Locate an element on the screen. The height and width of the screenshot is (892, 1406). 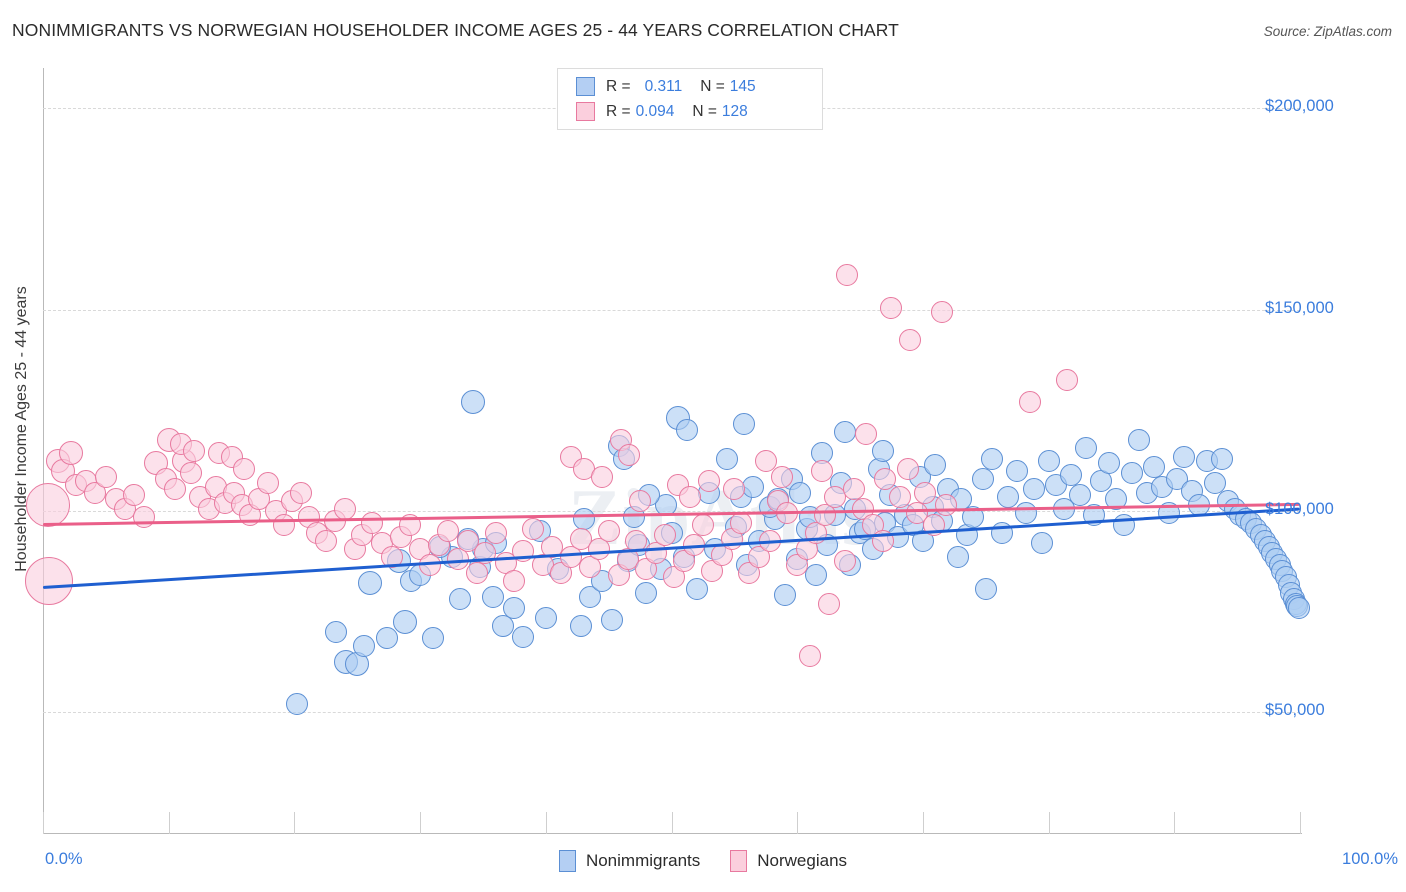
legend-label-norwegians: Norwegians is located at coordinates (802, 860).